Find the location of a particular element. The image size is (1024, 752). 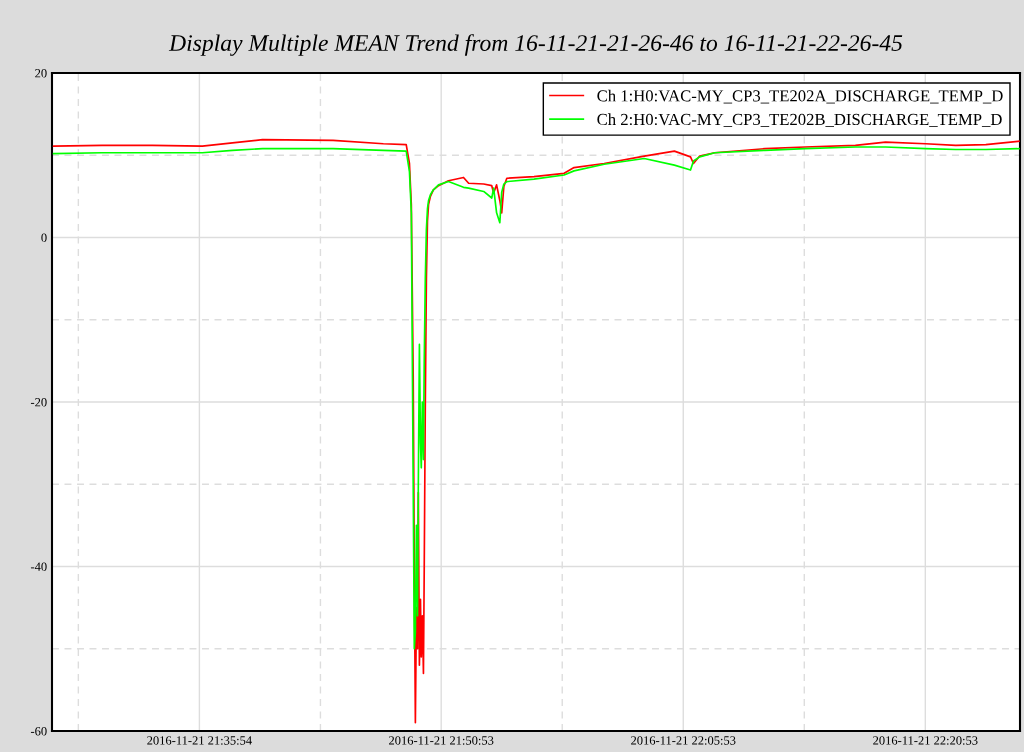

x-tick-label: 2016-11-21 21:50:53 is located at coordinates (441, 740).